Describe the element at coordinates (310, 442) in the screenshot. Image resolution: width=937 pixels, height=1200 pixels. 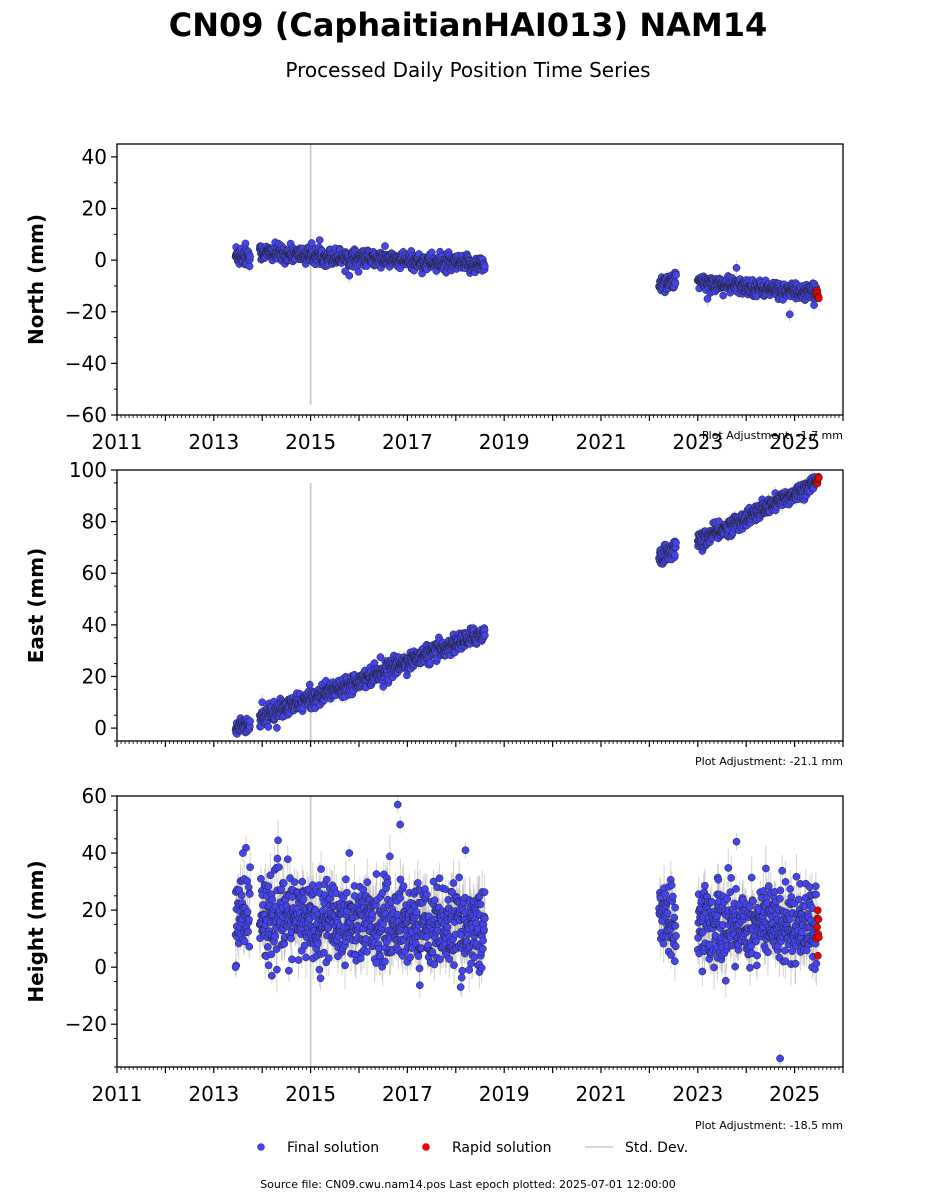
I see `x-tick-label: 2015` at that location.